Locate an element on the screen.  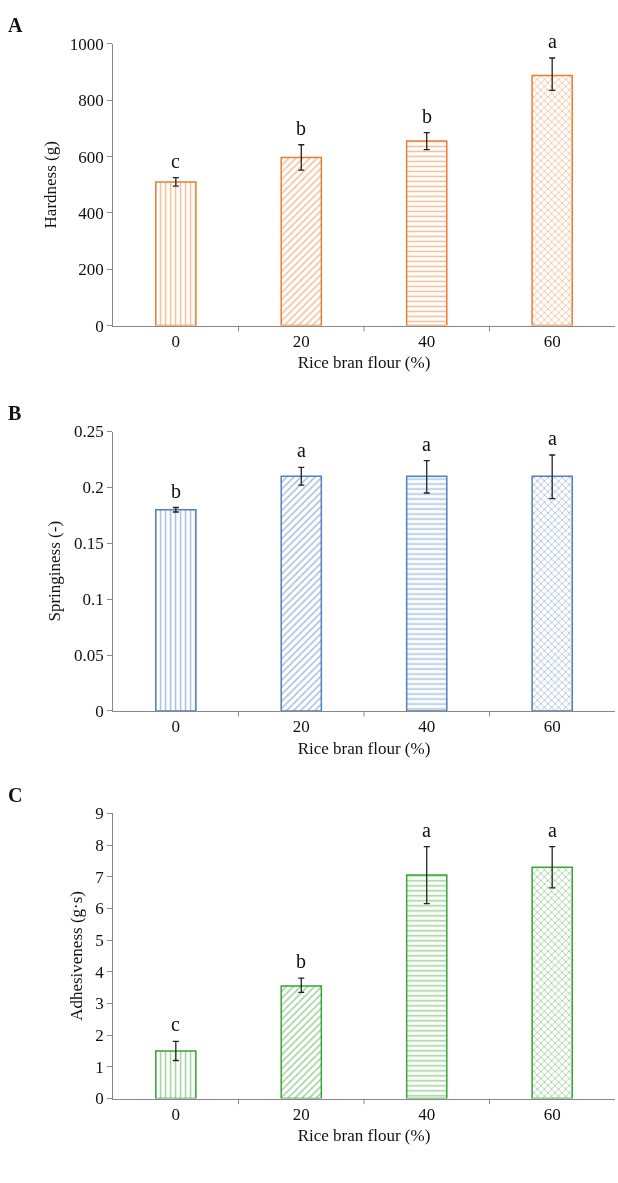
y-tick-label: 0.1 is located at coordinates (93, 600).